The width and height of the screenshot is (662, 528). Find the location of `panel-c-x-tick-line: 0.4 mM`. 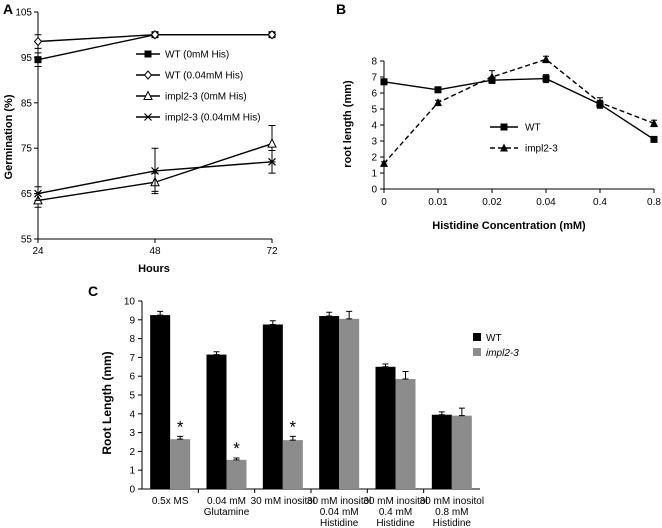

panel-c-x-tick-line: 0.4 mM is located at coordinates (395, 512).